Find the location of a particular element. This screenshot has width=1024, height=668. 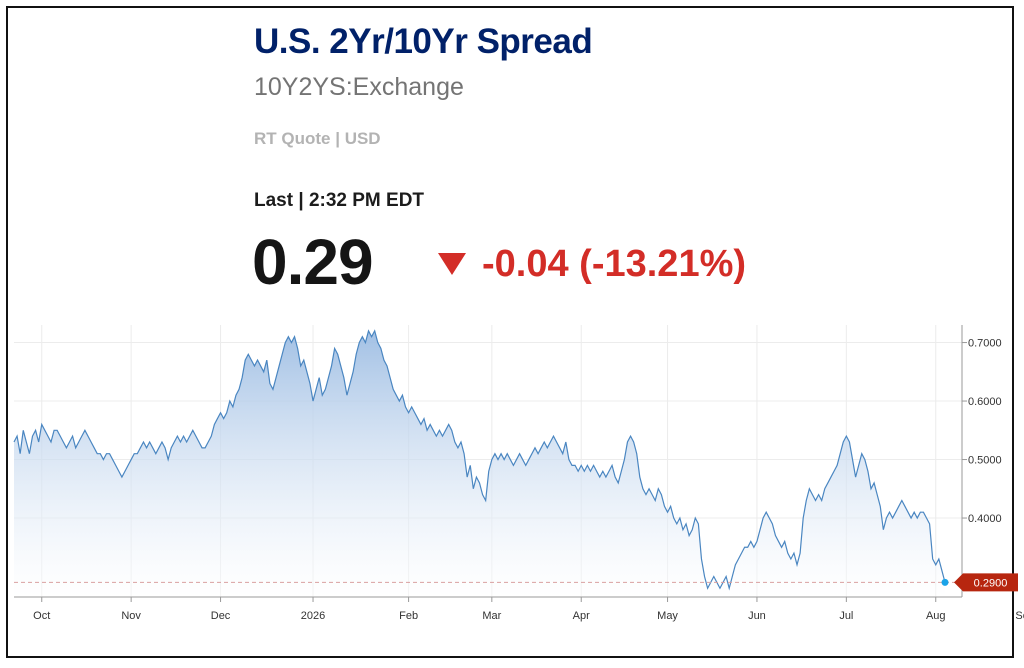

symbol-label: 10Y2YS:Exchange is located at coordinates (359, 87).